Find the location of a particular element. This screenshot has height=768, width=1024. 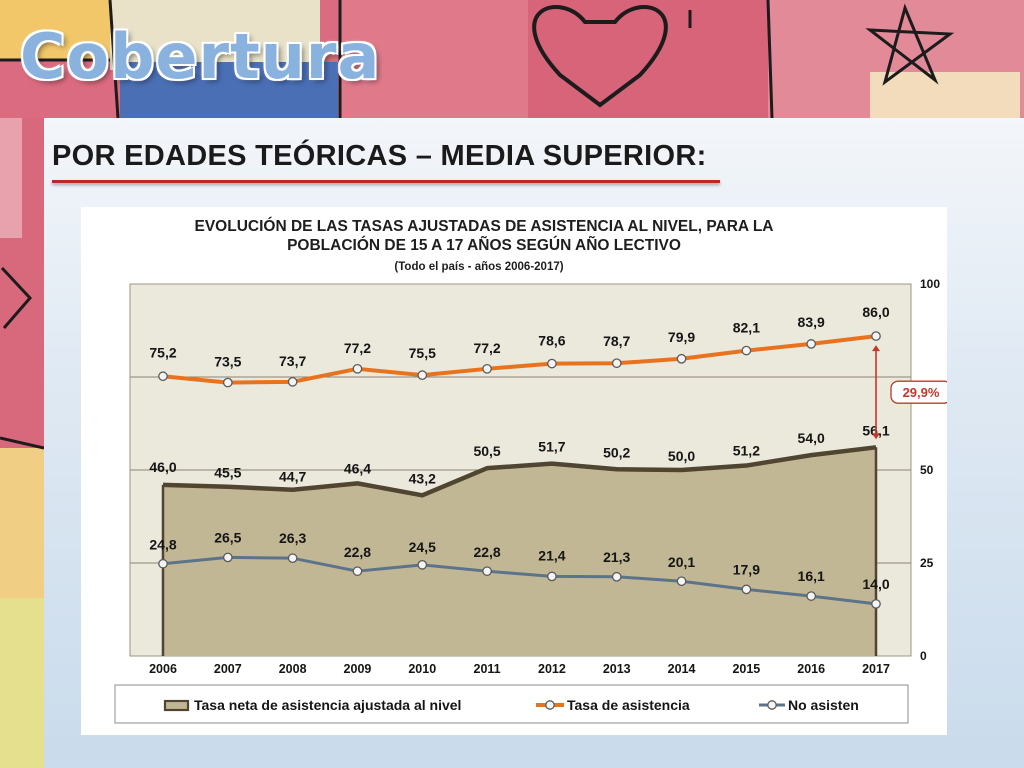

attendance-rate-label: 75,2 is located at coordinates (162, 352).